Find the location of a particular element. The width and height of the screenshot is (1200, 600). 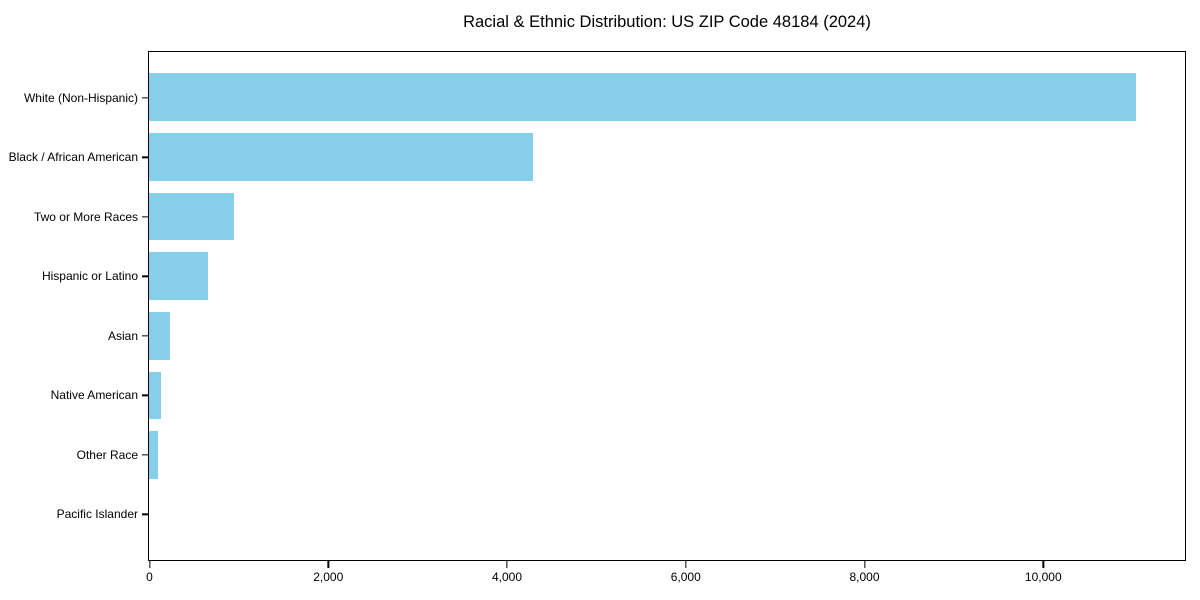

y-tick-label-hispanic-or-latino: Hispanic or Latino is located at coordinates (89, 276).